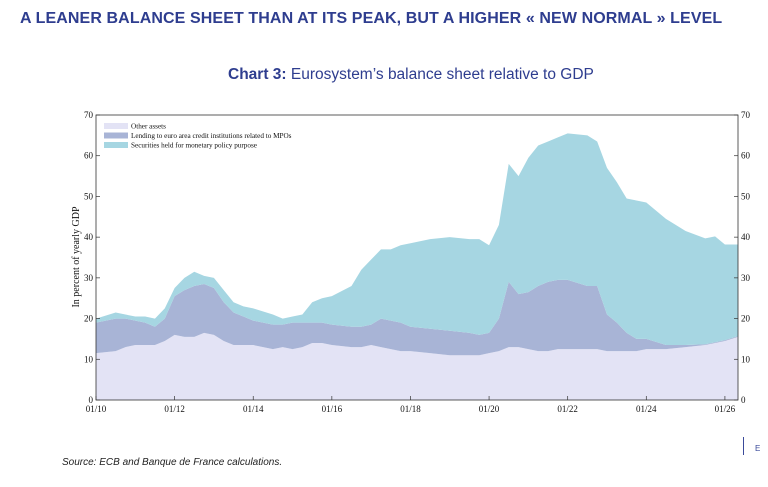 This screenshot has width=768, height=487. I want to click on y-axis-label: In percent of yearly GDP, so click(76, 257).